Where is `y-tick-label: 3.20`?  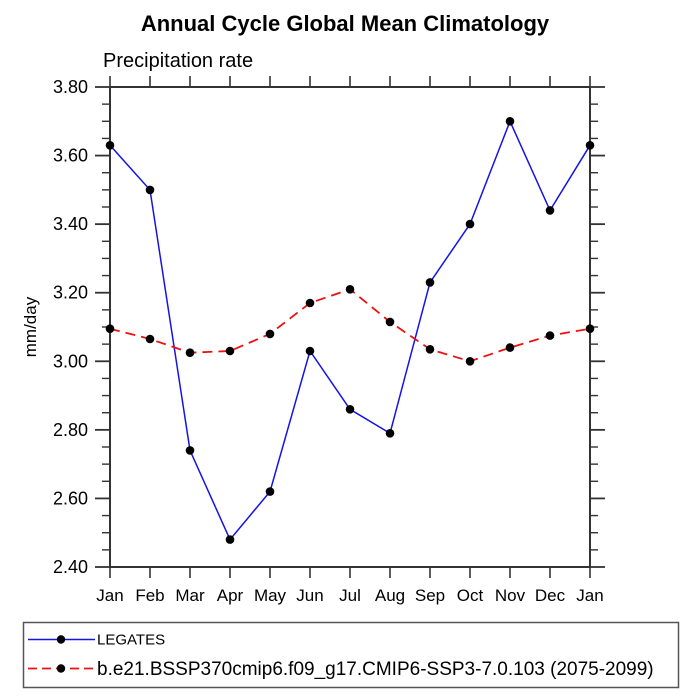
y-tick-label: 3.20 is located at coordinates (70, 293).